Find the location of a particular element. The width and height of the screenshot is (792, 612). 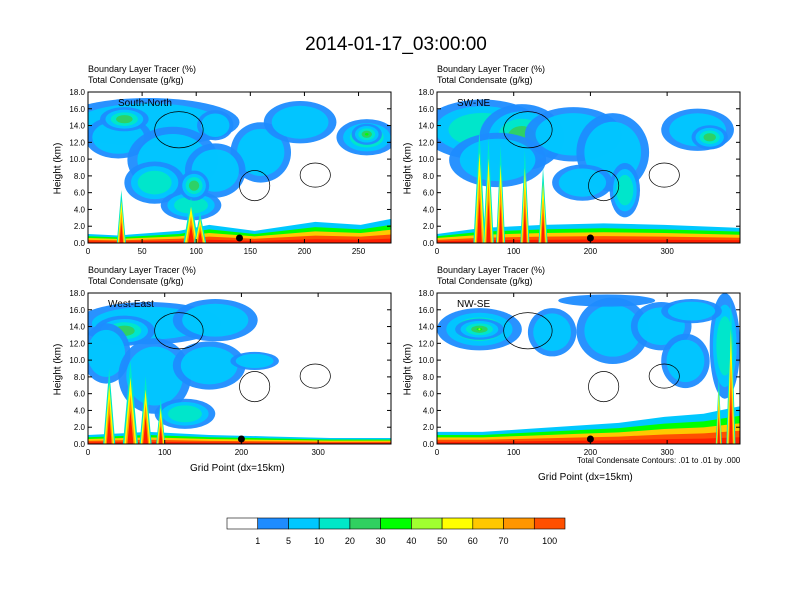

panel-2-title: SW-NE is located at coordinates (473, 103).